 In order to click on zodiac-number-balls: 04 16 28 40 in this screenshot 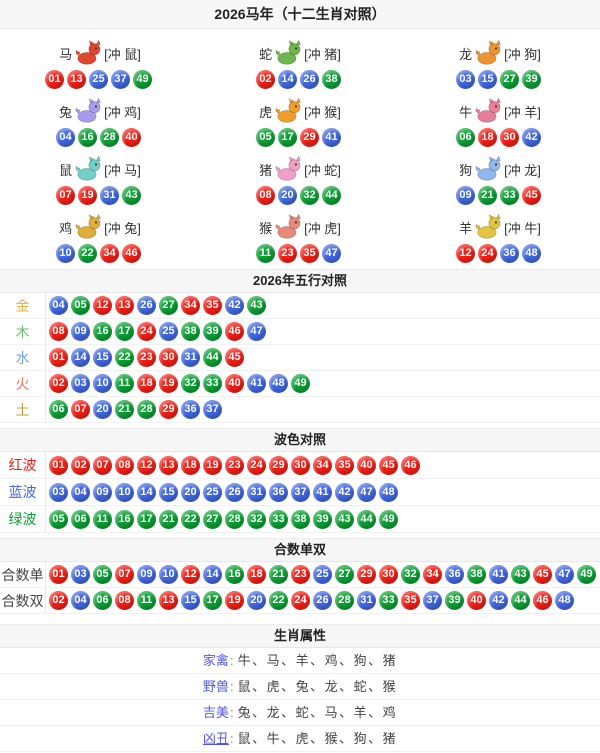, I will do `click(100, 137)`.